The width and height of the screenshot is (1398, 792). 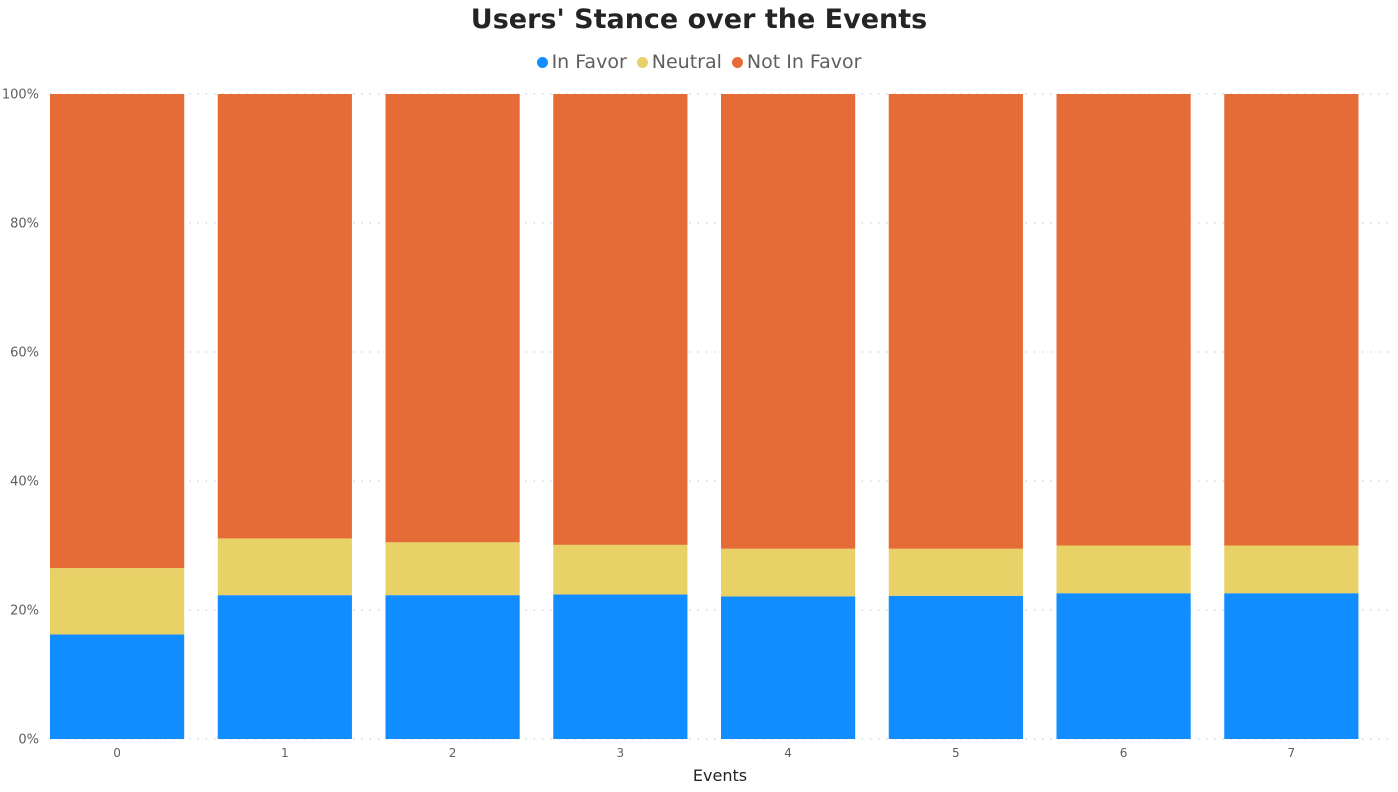 I want to click on x-tick-label: 4, so click(x=788, y=753).